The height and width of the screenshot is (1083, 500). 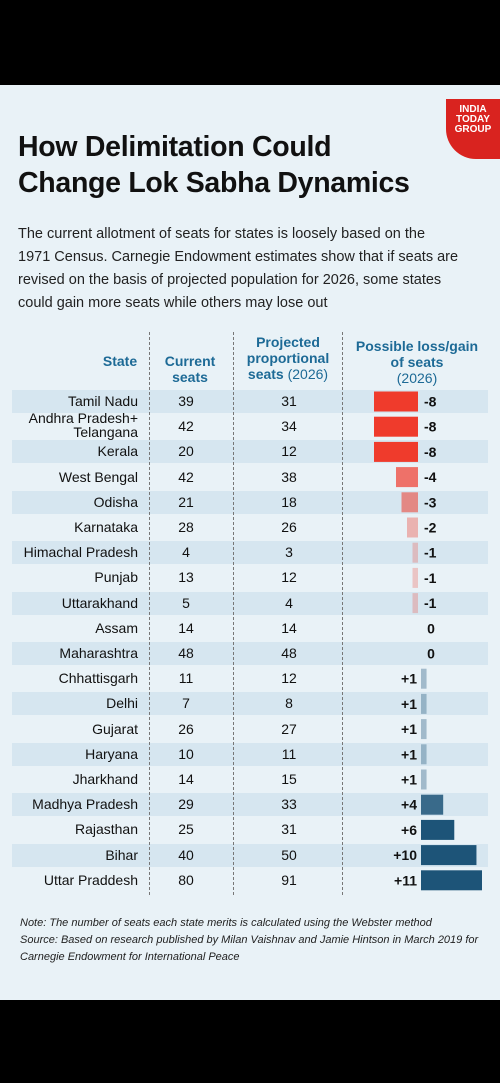 What do you see at coordinates (75, 804) in the screenshot?
I see `state-name: Madhya Pradesh` at bounding box center [75, 804].